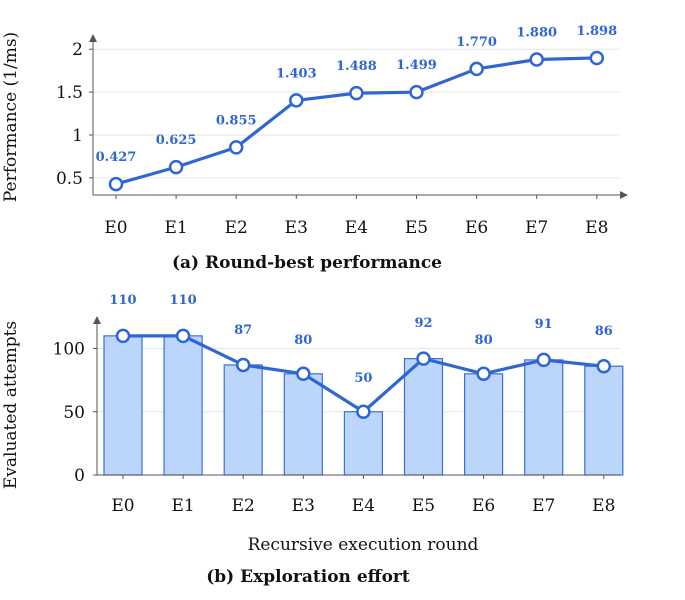  What do you see at coordinates (69, 179) in the screenshot?
I see `y-tick-label-a: 0.5` at bounding box center [69, 179].